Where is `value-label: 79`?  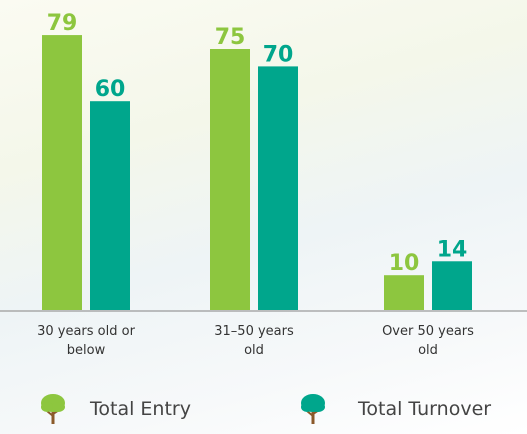 value-label: 79 is located at coordinates (62, 23).